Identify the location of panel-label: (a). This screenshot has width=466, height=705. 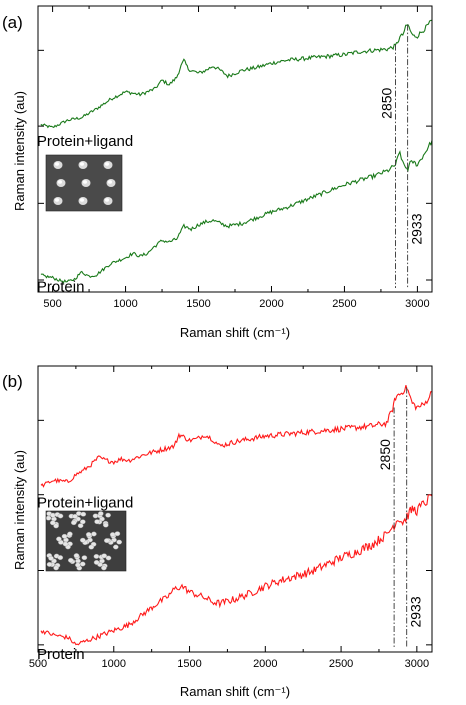
(12, 22).